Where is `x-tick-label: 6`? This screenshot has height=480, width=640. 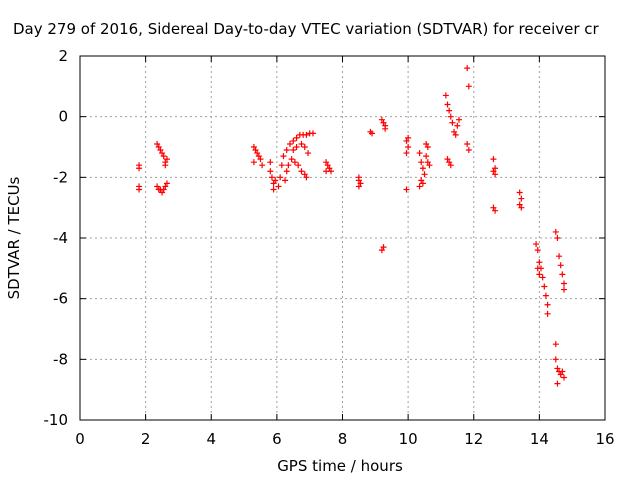 x-tick-label: 6 is located at coordinates (277, 439).